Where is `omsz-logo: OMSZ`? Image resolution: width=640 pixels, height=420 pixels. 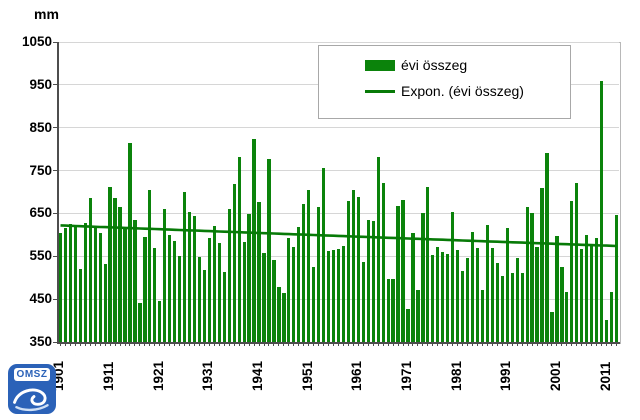
omsz-logo: OMSZ is located at coordinates (32, 389).